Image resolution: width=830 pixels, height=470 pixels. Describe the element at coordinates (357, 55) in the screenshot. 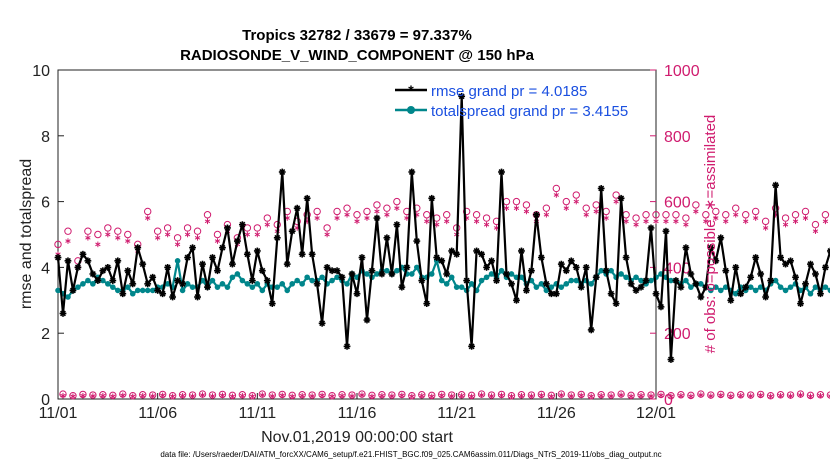

I see `chart-title-line2: RADIOSONDE_V_WIND_COMPONENT @ 150 hPa` at that location.